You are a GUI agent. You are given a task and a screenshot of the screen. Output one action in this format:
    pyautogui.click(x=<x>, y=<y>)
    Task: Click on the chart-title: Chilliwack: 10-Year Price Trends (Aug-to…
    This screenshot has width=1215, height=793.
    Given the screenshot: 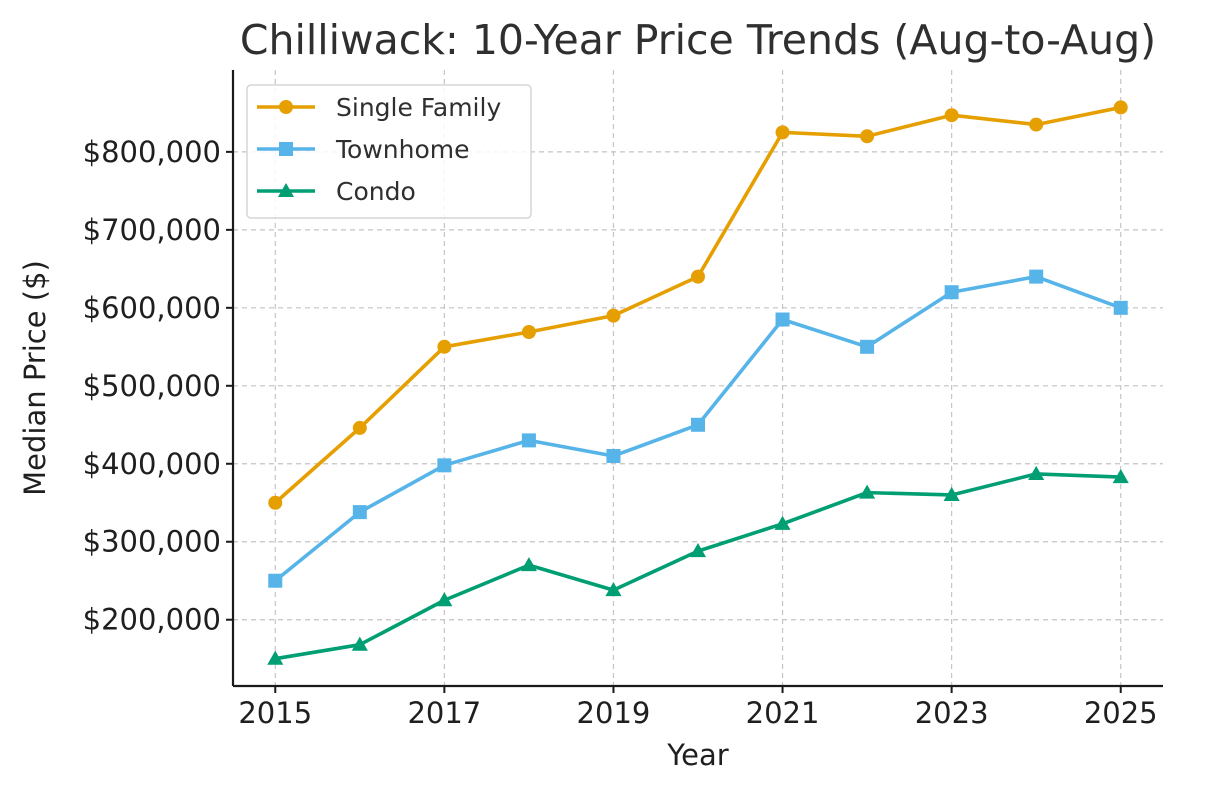 What is the action you would take?
    pyautogui.click(x=698, y=40)
    